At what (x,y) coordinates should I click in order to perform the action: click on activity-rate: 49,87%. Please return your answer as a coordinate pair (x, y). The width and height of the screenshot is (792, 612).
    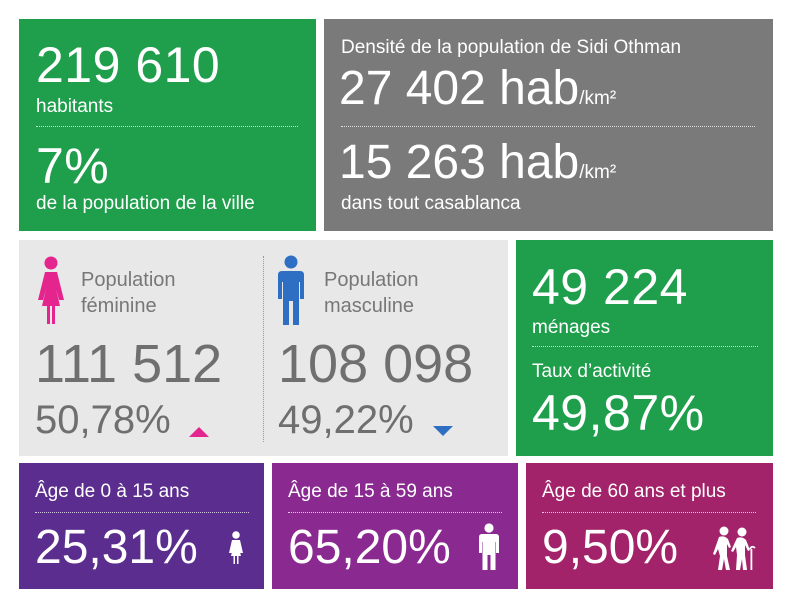
    Looking at the image, I should click on (618, 413).